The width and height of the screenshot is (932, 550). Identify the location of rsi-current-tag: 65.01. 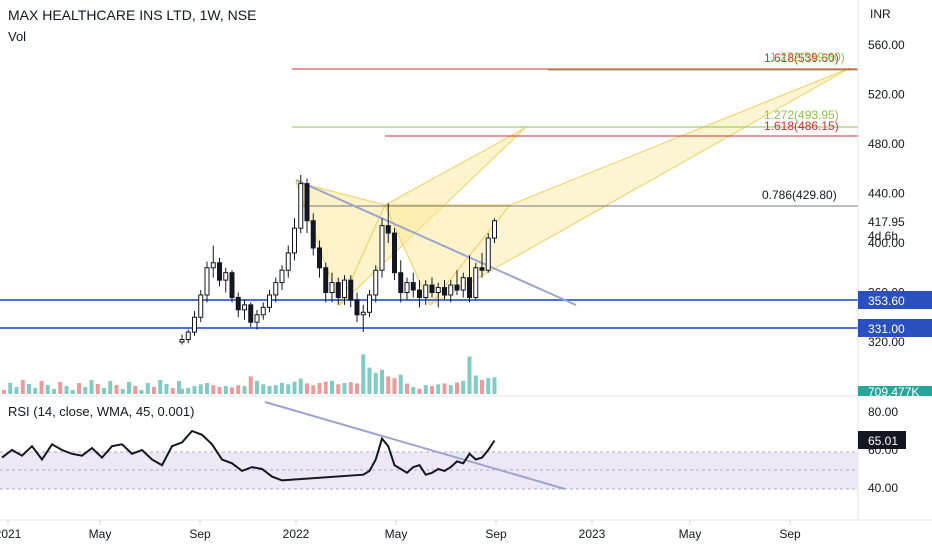
(883, 441).